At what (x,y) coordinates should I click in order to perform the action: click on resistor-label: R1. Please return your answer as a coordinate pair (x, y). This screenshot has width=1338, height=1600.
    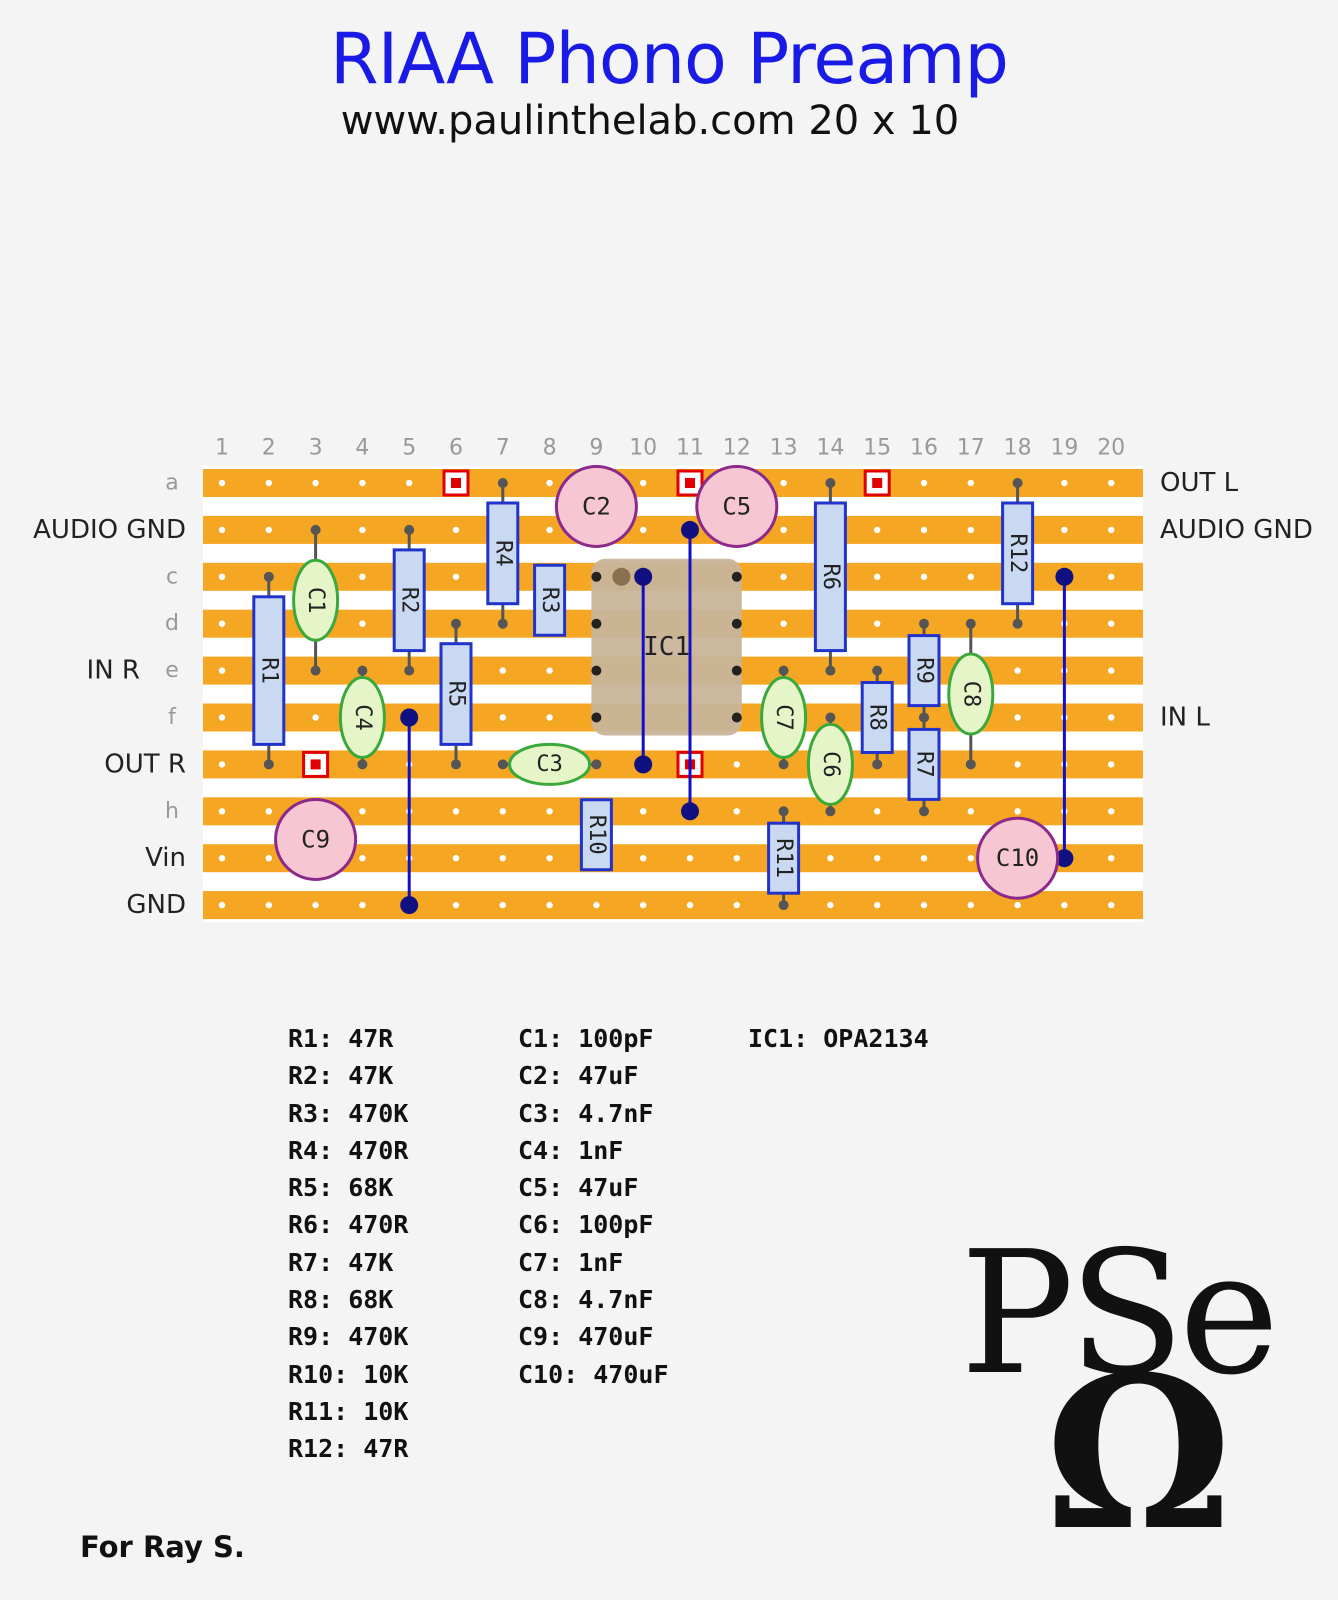
    Looking at the image, I should click on (268, 670).